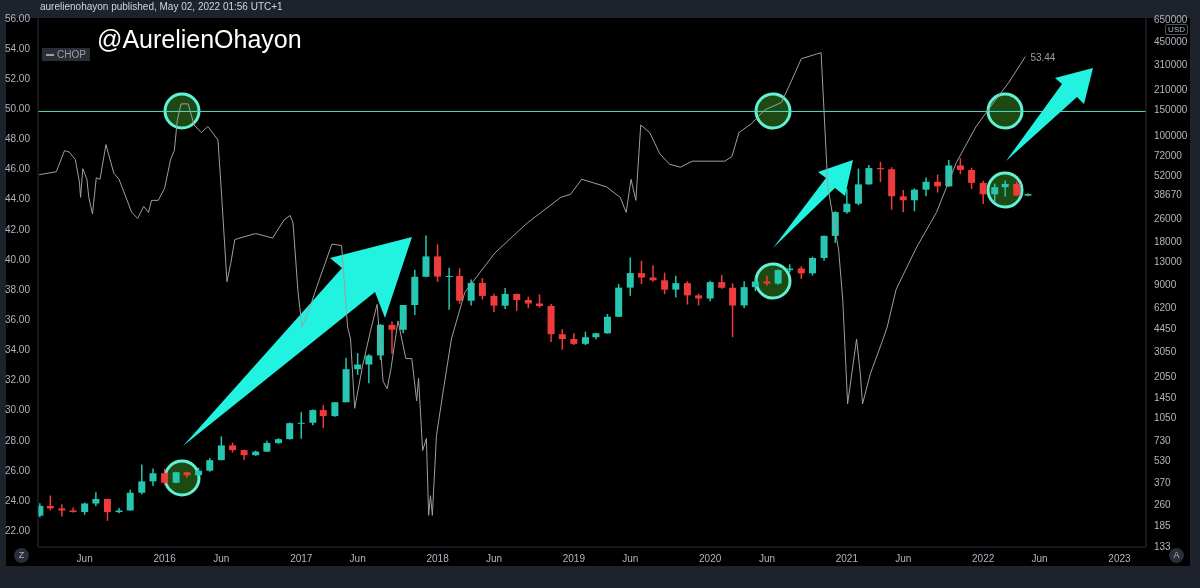 The height and width of the screenshot is (588, 1200). I want to click on data-label: 53.44, so click(1043, 57).